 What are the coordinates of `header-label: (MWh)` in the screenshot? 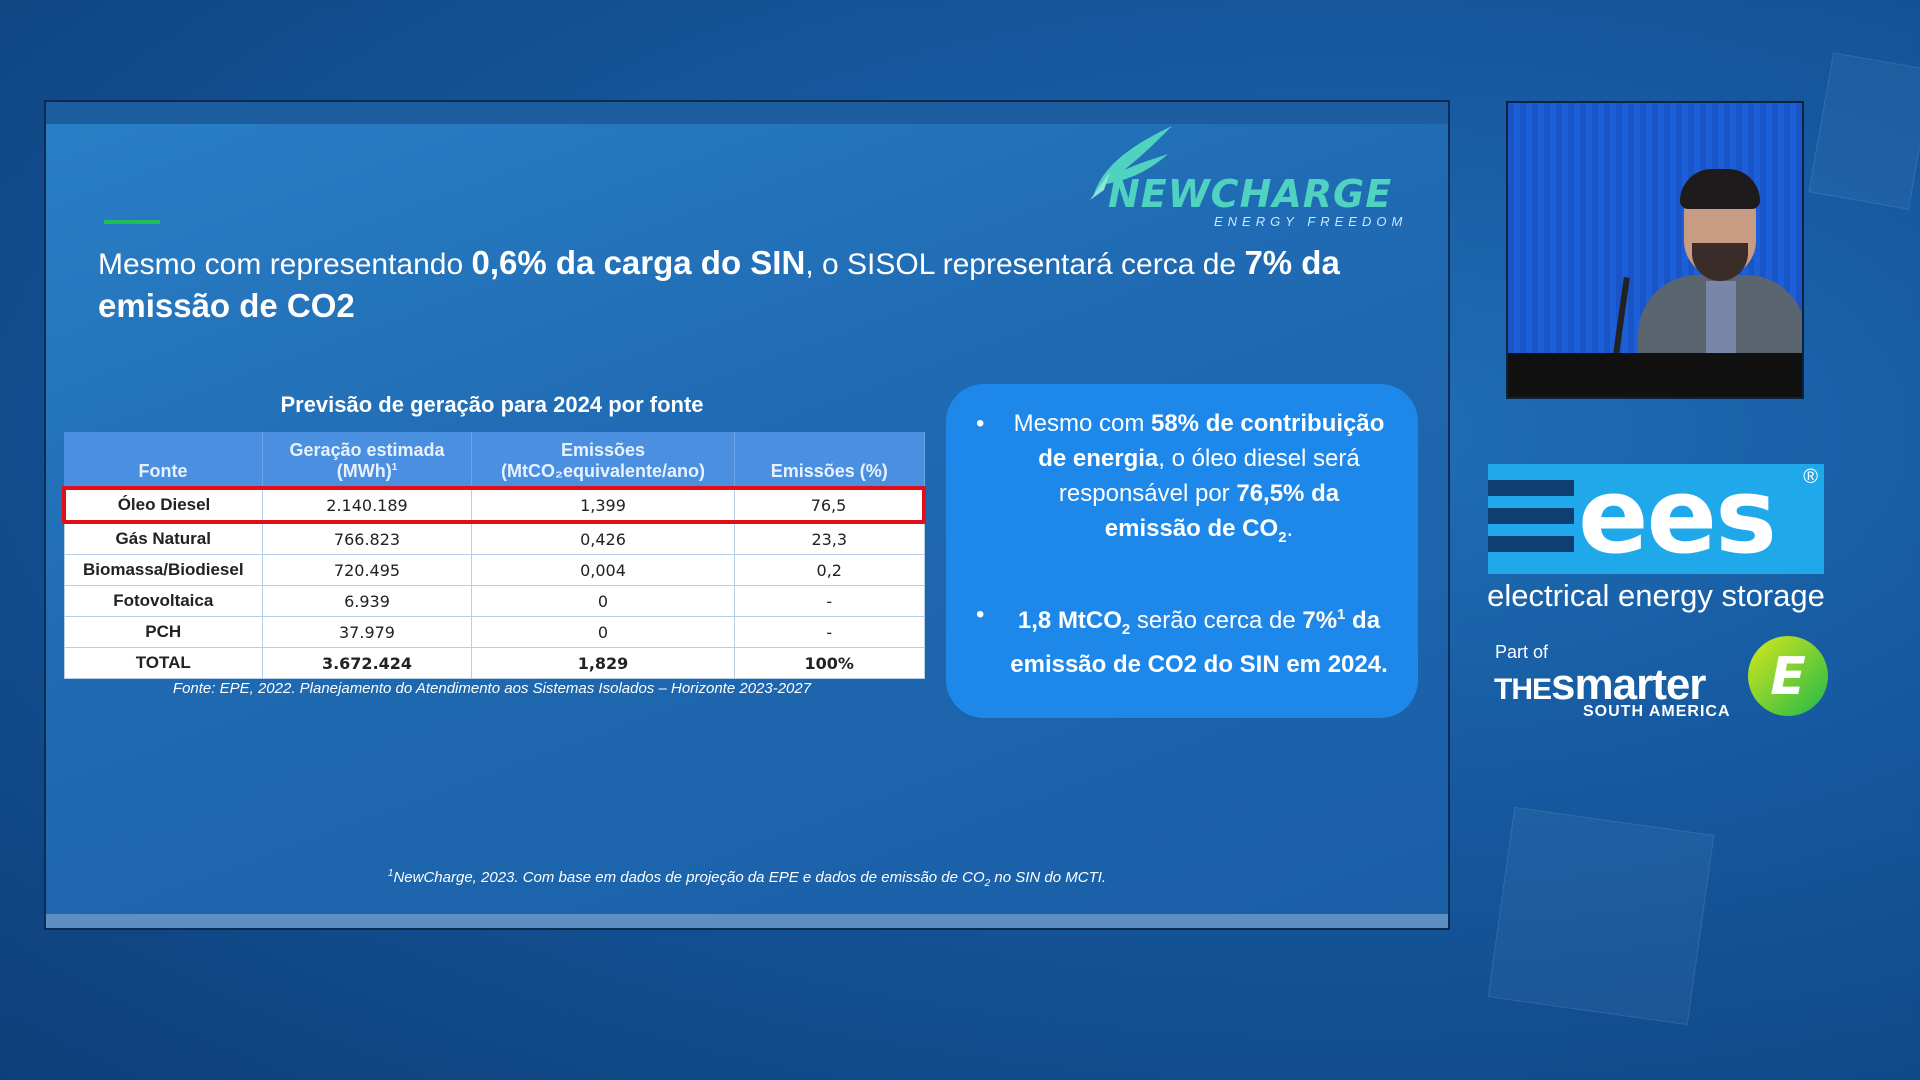 It's located at (364, 471).